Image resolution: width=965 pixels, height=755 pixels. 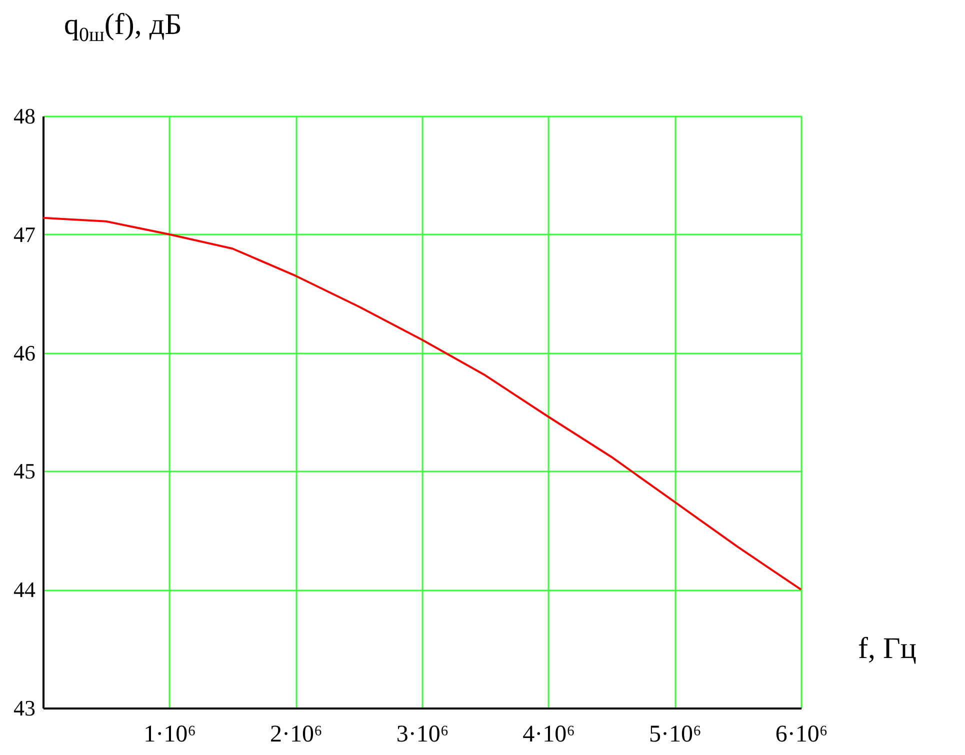 What do you see at coordinates (549, 735) in the screenshot?
I see `x-tick-label: 4·10⁶` at bounding box center [549, 735].